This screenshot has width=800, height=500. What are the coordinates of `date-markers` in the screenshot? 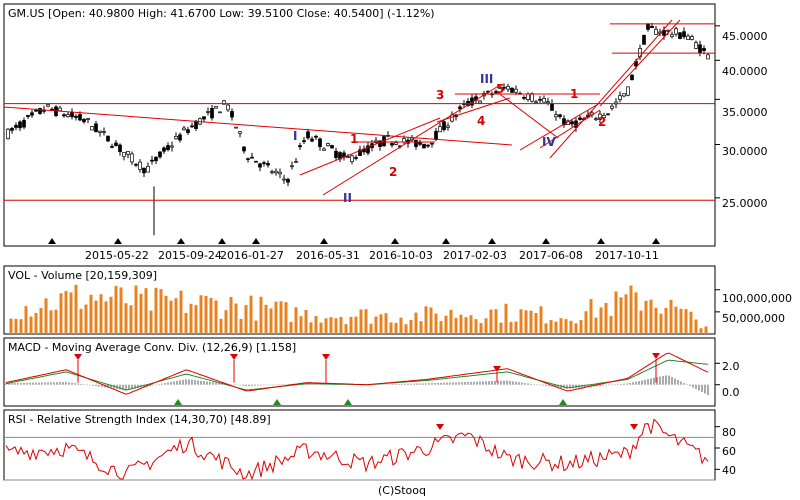 It's located at (354, 241).